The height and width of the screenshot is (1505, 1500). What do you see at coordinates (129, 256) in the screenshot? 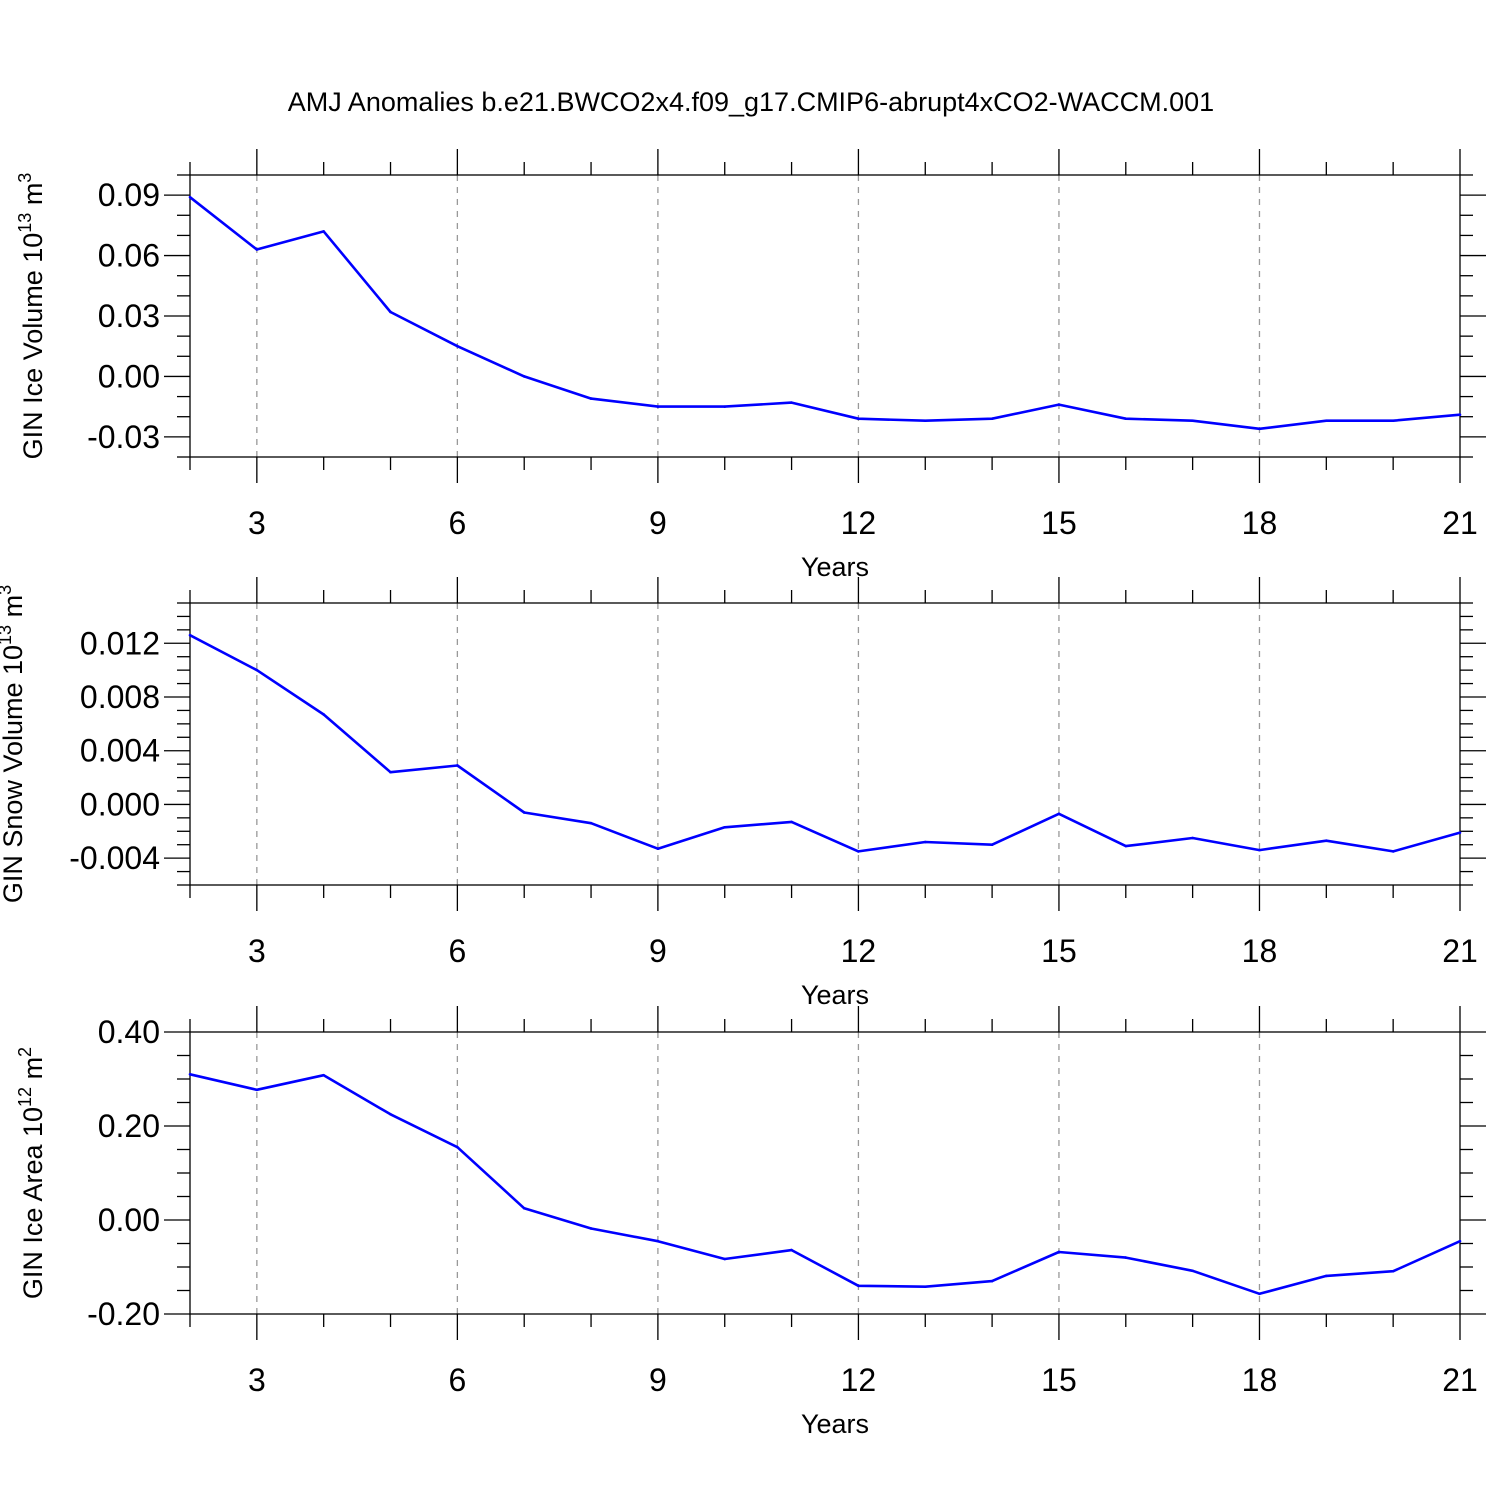
I see `y-tick-label: 0.06` at bounding box center [129, 256].